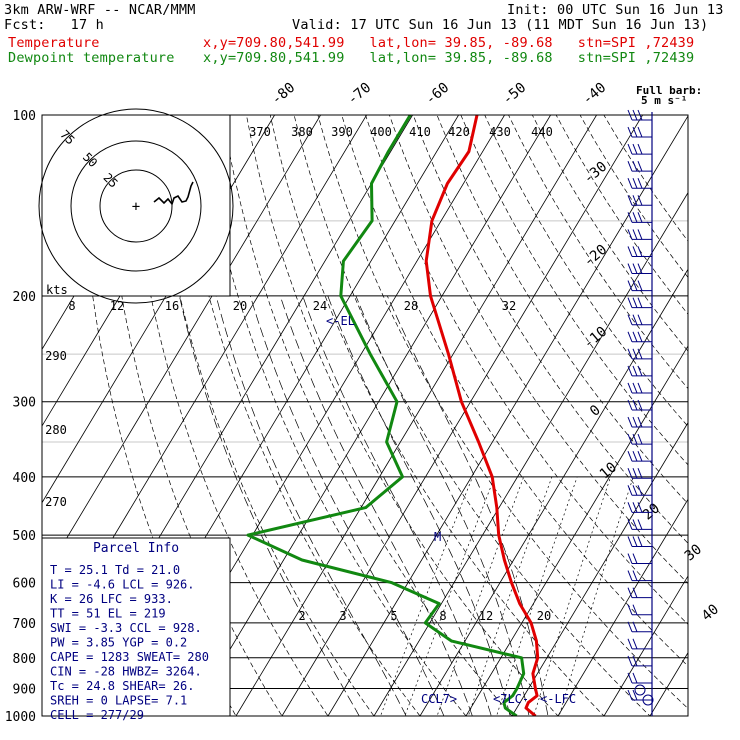 The height and width of the screenshot is (740, 740). Describe the element at coordinates (301, 616) in the screenshot. I see `mixing-ratio-label: 2` at that location.